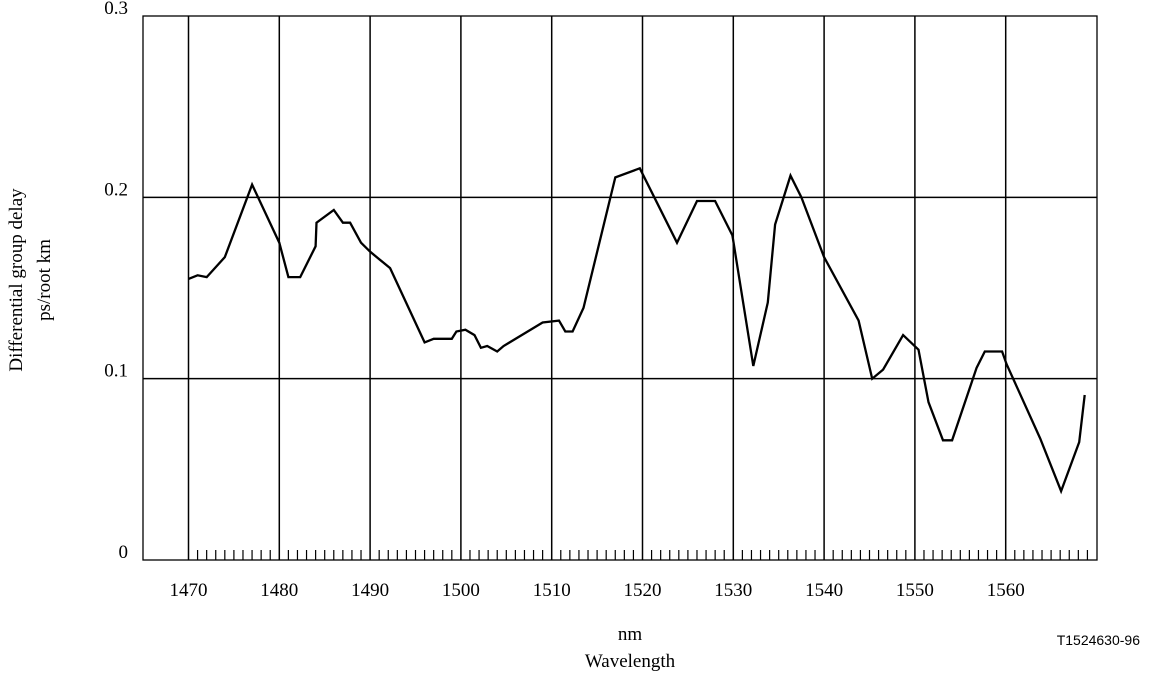 The width and height of the screenshot is (1152, 682). Describe the element at coordinates (461, 590) in the screenshot. I see `x-tick-label: 1500` at that location.